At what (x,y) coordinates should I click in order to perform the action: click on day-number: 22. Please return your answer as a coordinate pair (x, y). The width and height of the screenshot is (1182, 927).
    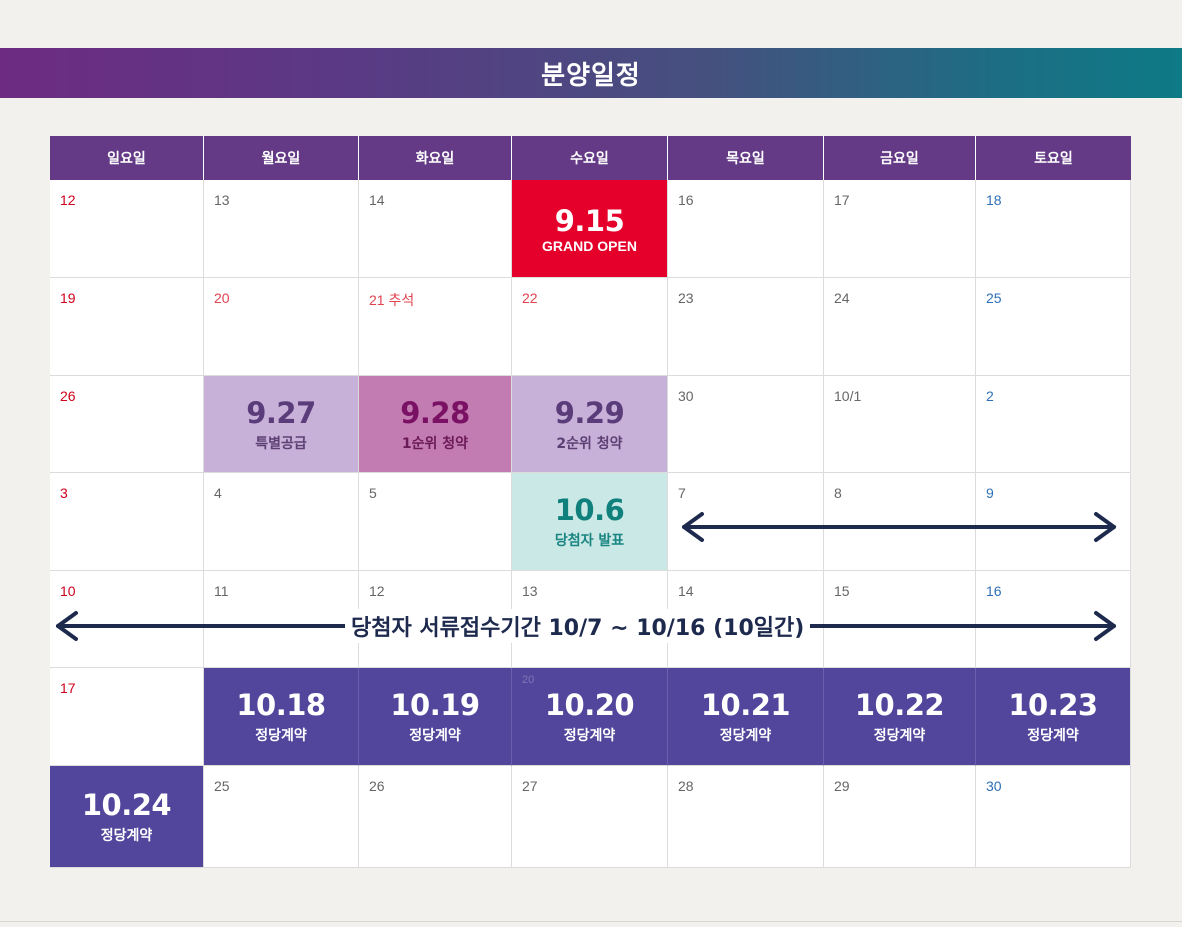
    Looking at the image, I should click on (530, 298).